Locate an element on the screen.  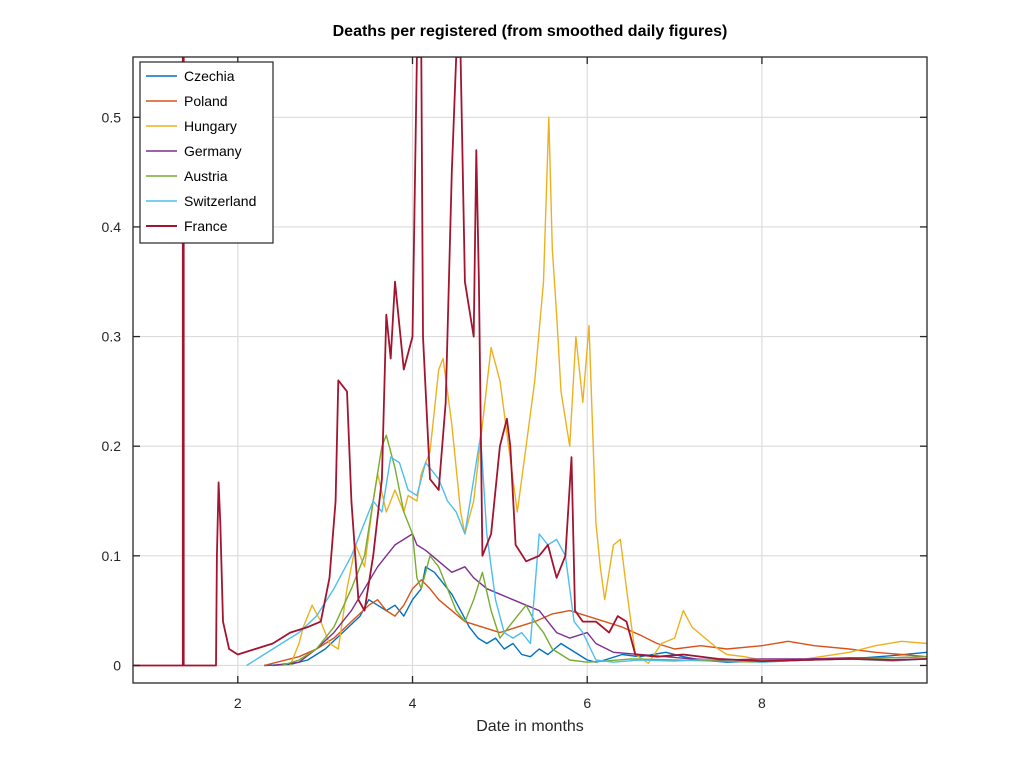
legend-label-austria: Austria is located at coordinates (206, 176).